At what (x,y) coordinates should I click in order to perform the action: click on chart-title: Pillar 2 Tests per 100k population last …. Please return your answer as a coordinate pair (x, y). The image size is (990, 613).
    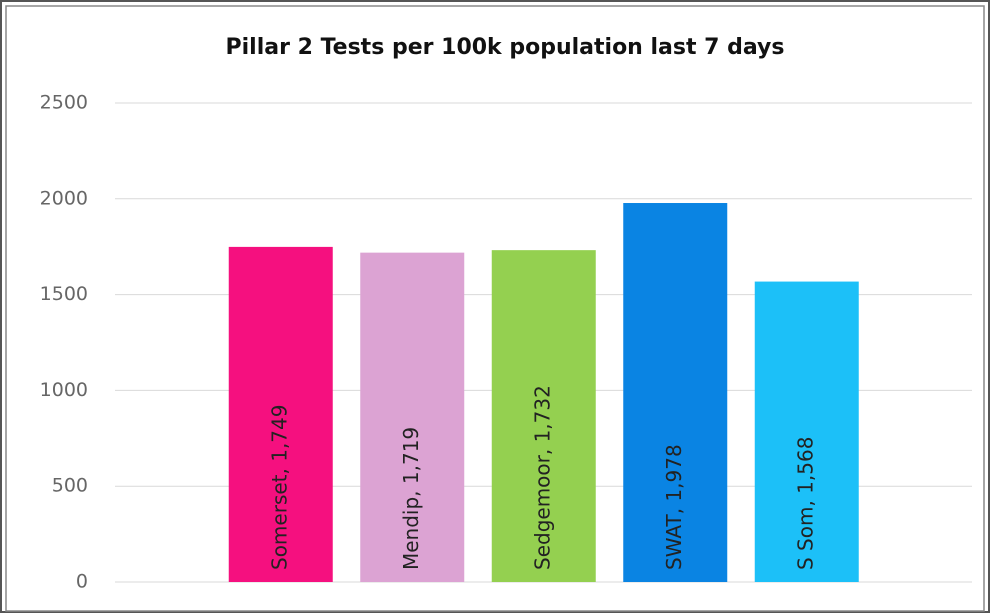
    Looking at the image, I should click on (505, 47).